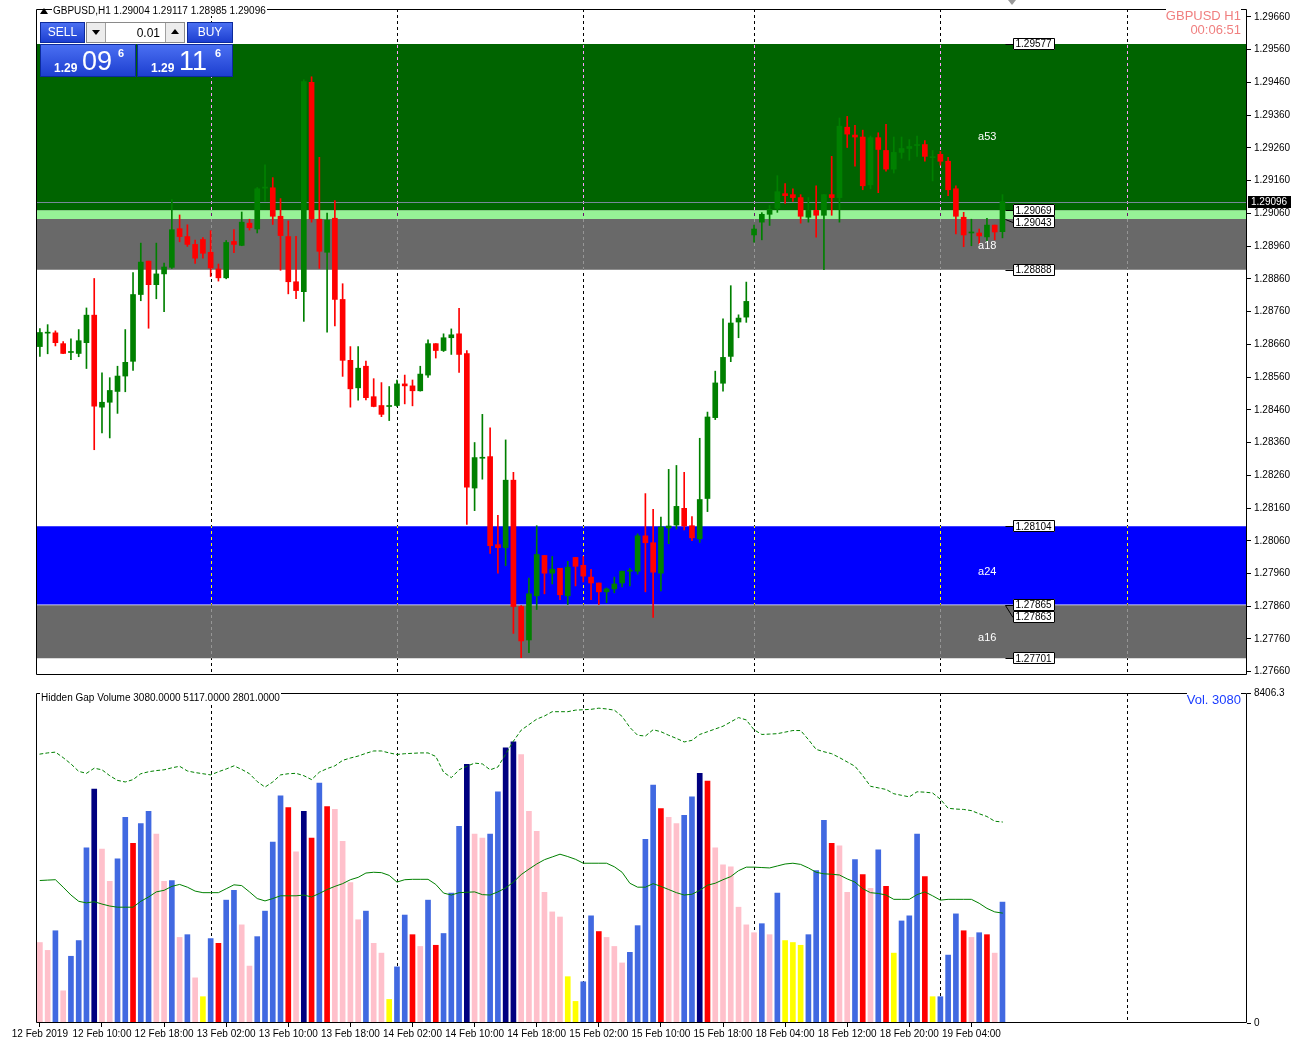 The height and width of the screenshot is (1047, 1295). I want to click on y-tick-label: 1.28960, so click(1272, 245).